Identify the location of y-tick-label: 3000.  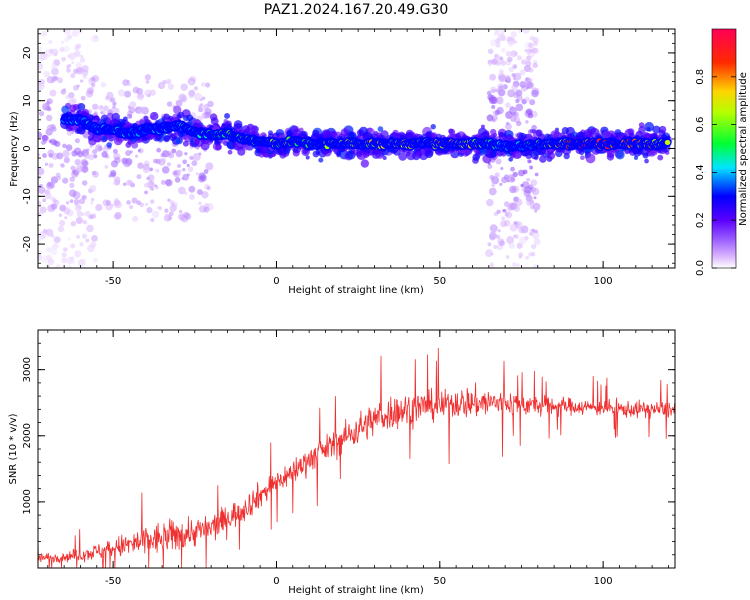
(27, 369).